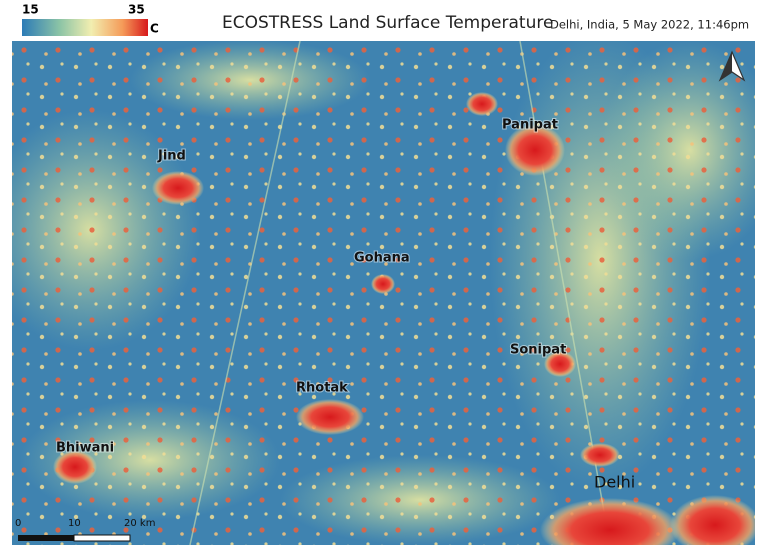  What do you see at coordinates (154, 29) in the screenshot?
I see `colorbar-unit: C` at bounding box center [154, 29].